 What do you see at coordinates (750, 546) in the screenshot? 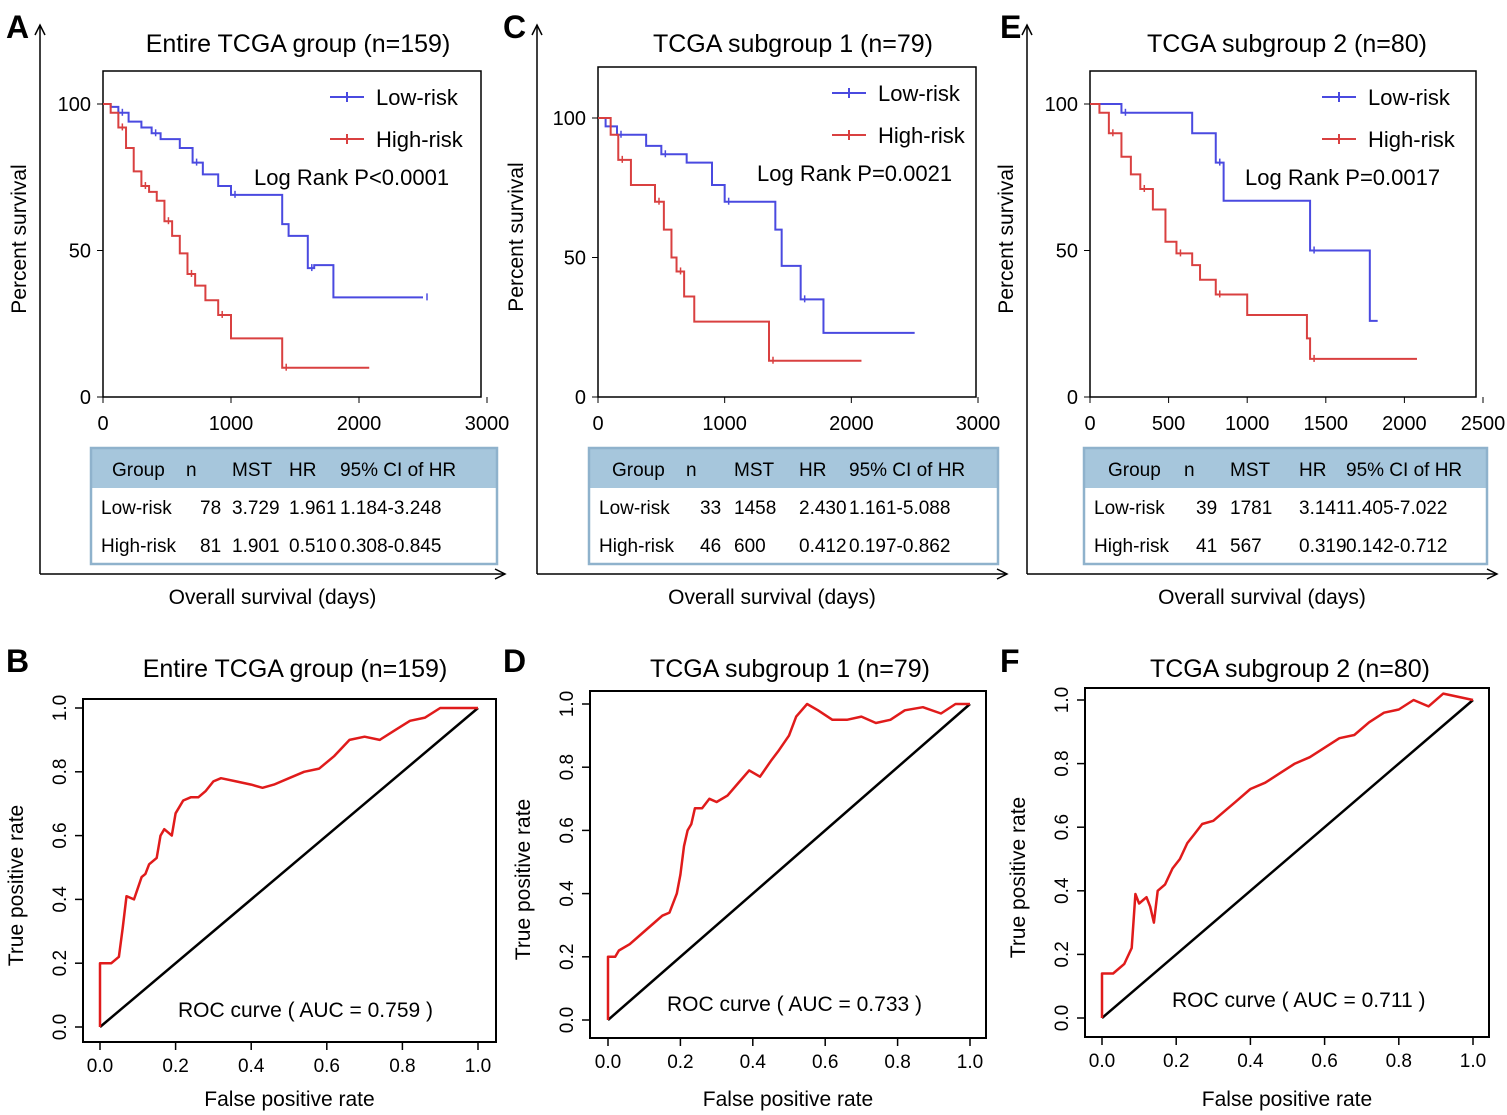
I see `table-cell: 600` at bounding box center [750, 546].